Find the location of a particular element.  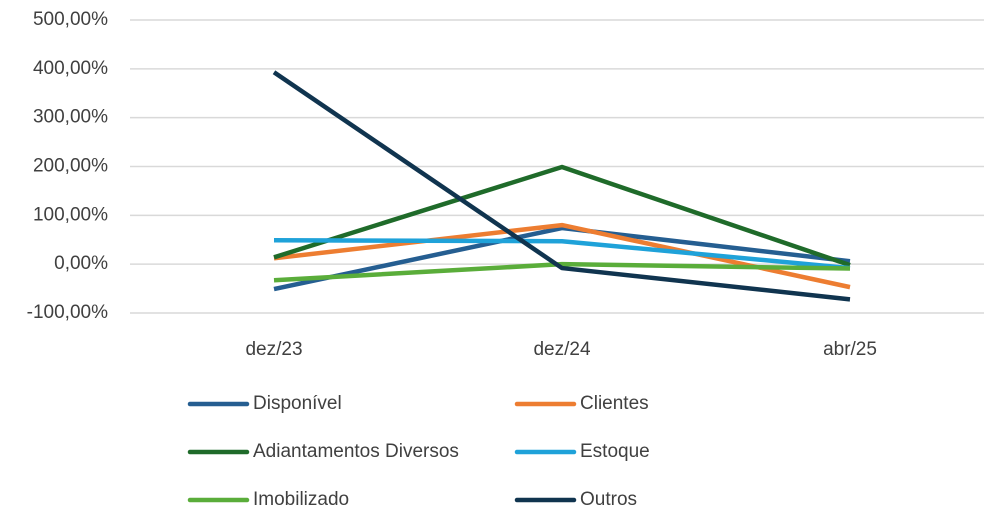

y-tick-label: 200,00% is located at coordinates (70, 166).